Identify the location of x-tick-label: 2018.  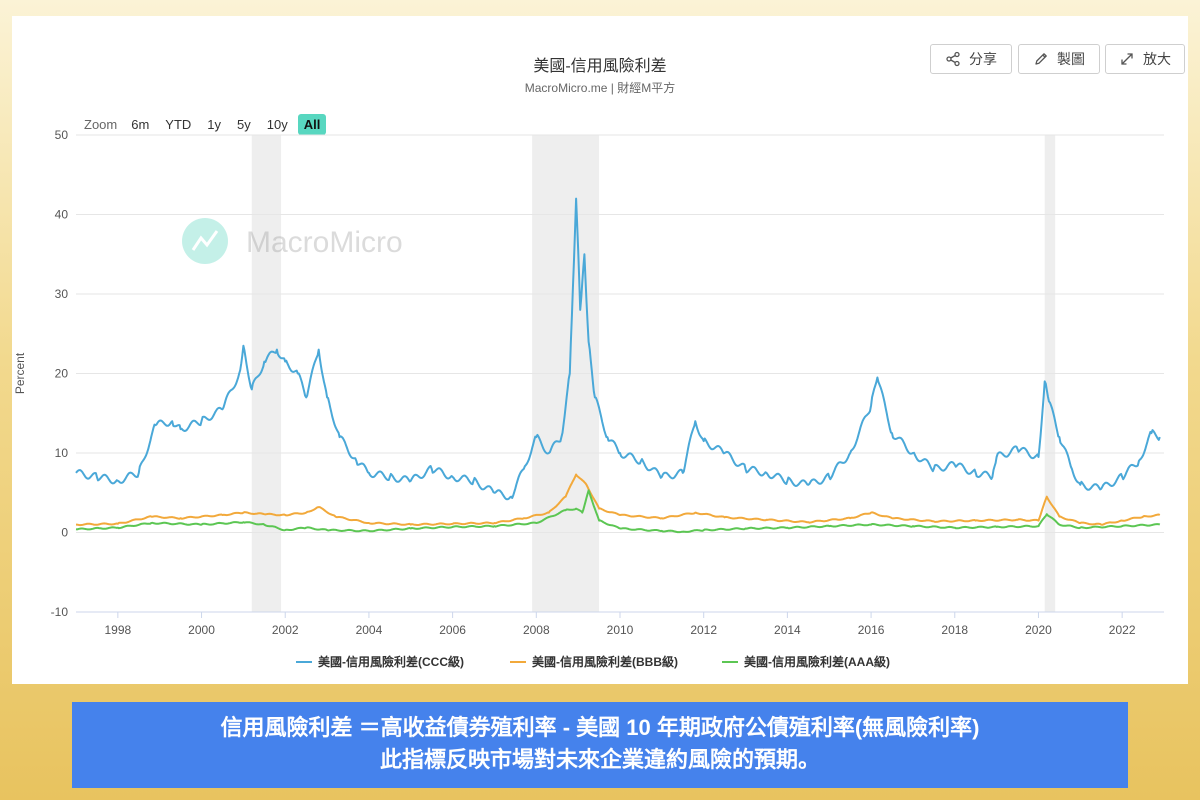
(954, 630).